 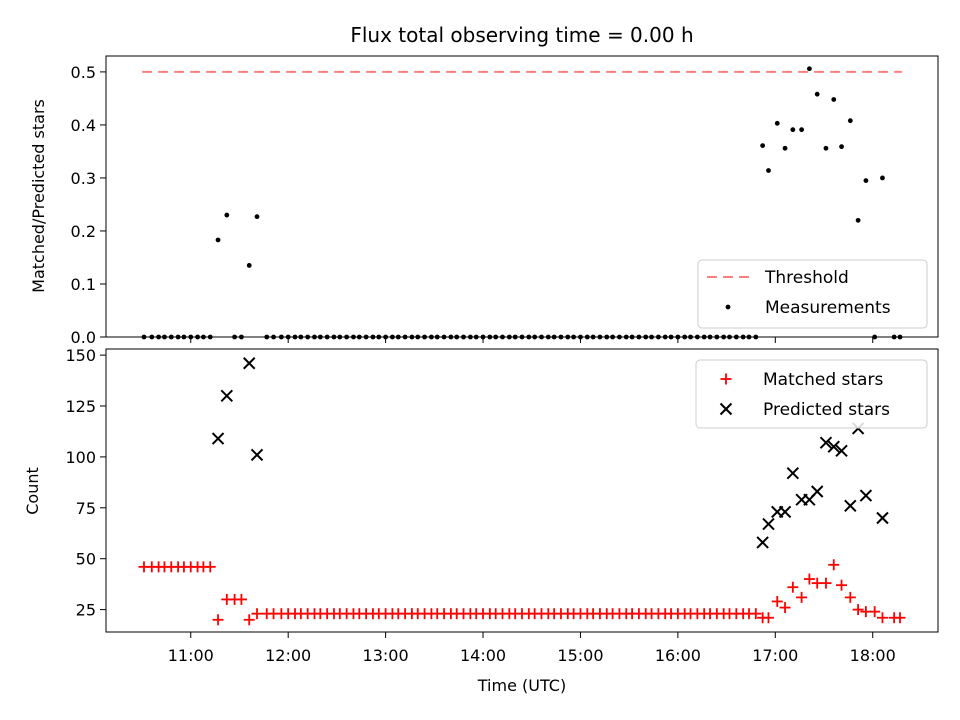 What do you see at coordinates (86, 559) in the screenshot?
I see `bottom-y-tick-label: 50` at bounding box center [86, 559].